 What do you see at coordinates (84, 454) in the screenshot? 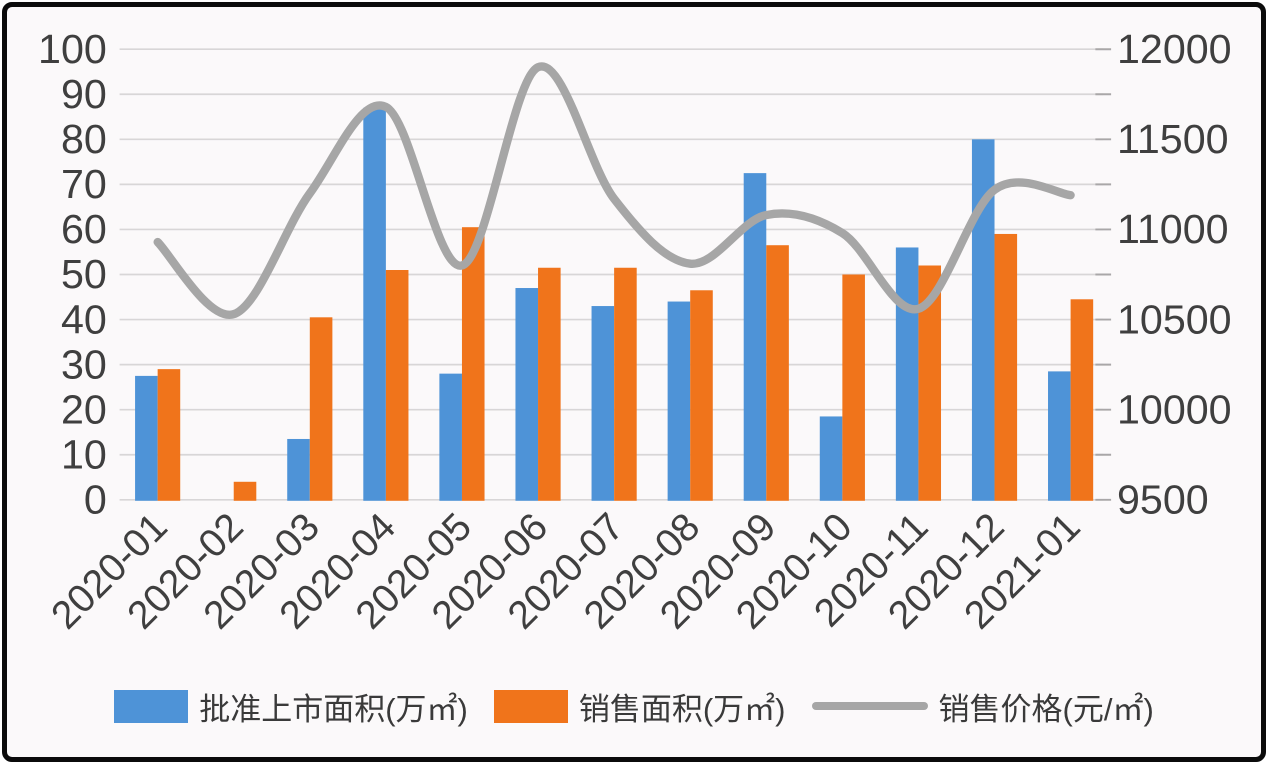
I see `left-axis-tick-label: 10` at bounding box center [84, 454].